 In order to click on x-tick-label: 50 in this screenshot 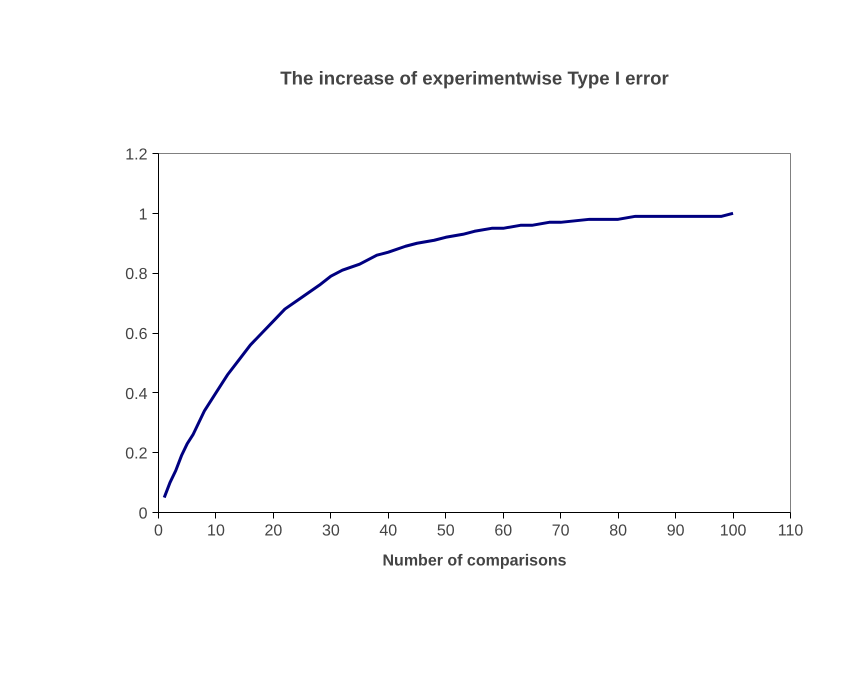, I will do `click(445, 531)`.